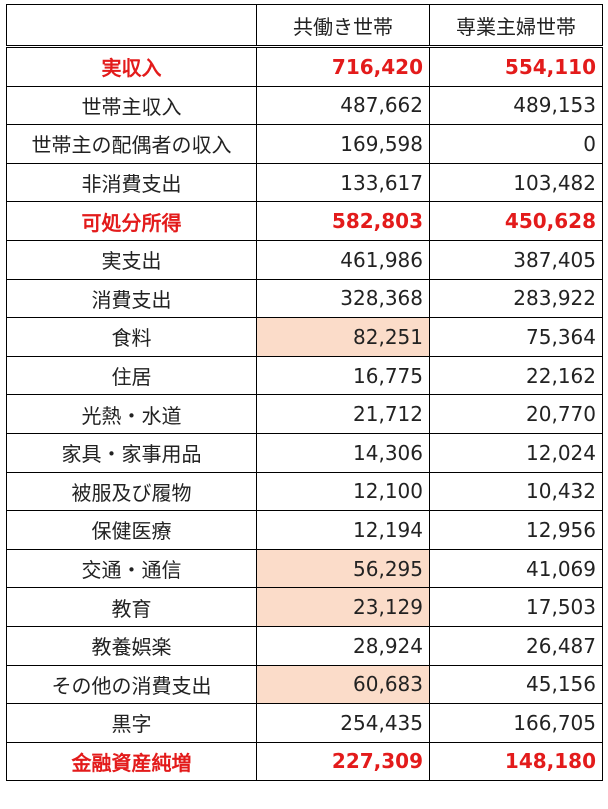  What do you see at coordinates (343, 144) in the screenshot?
I see `dual-income-value: 169,598` at bounding box center [343, 144].